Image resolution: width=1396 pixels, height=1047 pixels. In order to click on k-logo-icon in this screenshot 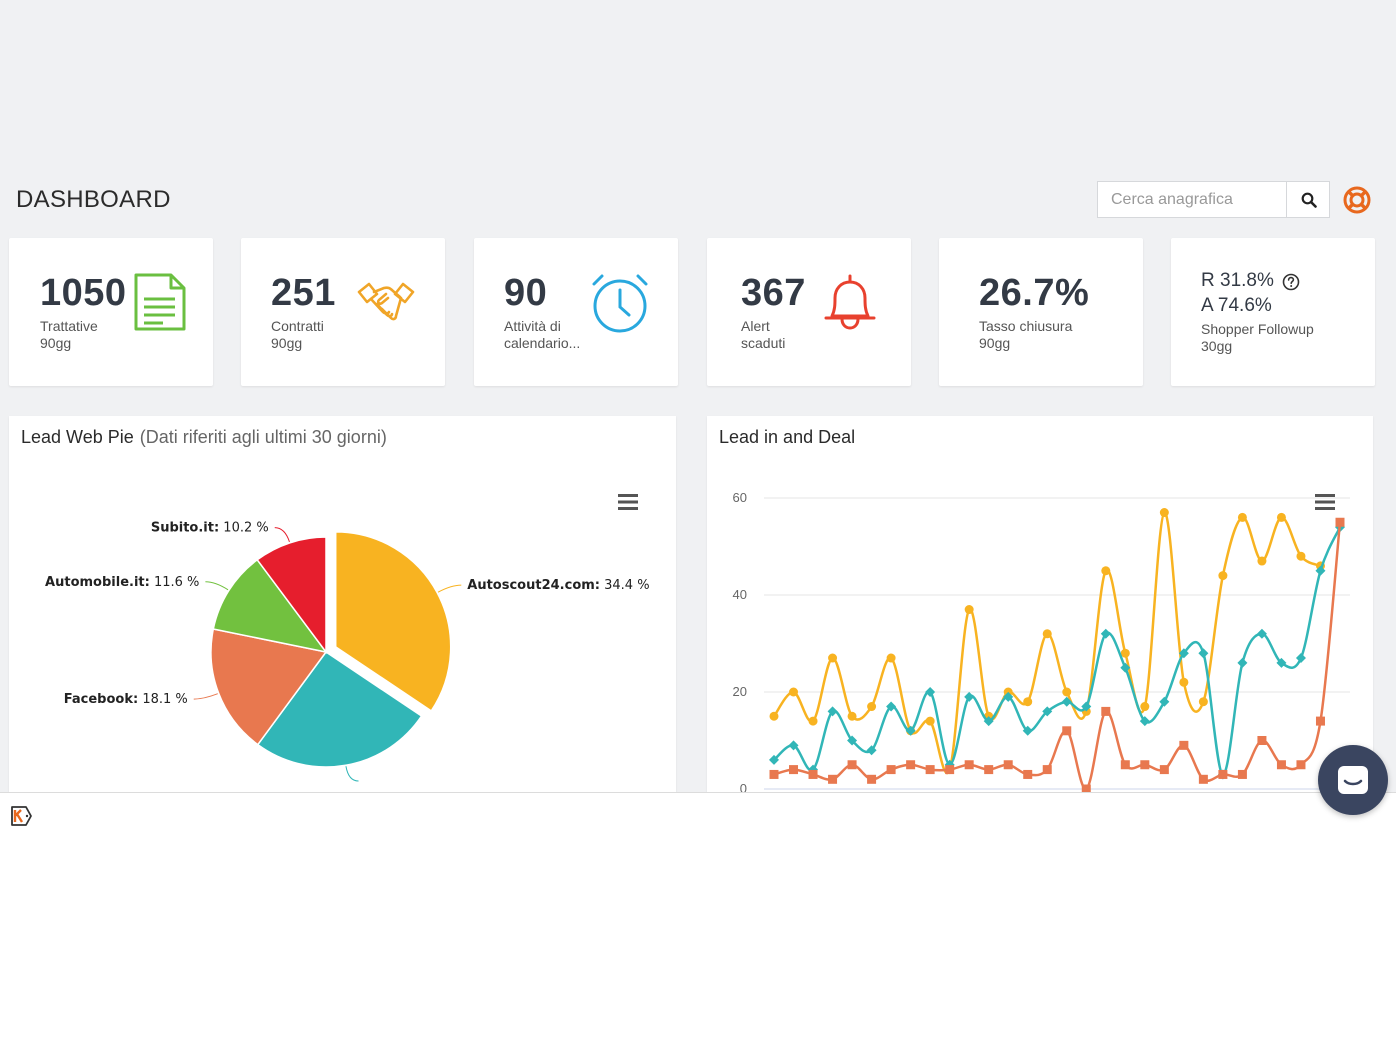, I will do `click(21, 816)`.